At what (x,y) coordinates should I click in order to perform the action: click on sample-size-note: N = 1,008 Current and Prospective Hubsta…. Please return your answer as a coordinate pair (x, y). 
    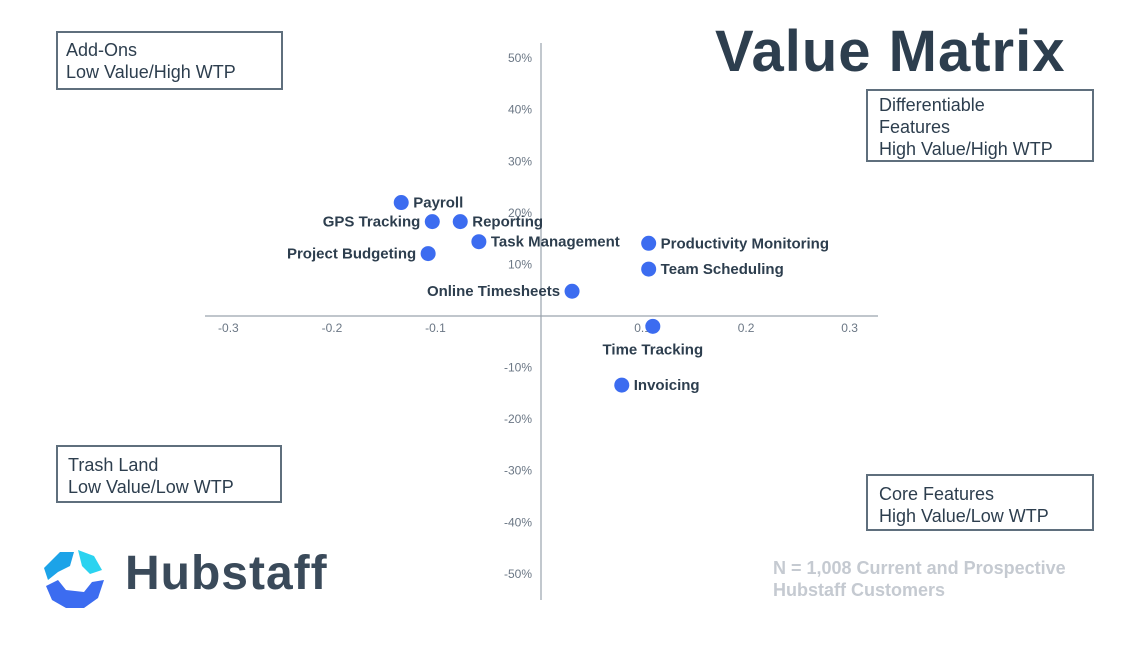
    Looking at the image, I should click on (919, 579).